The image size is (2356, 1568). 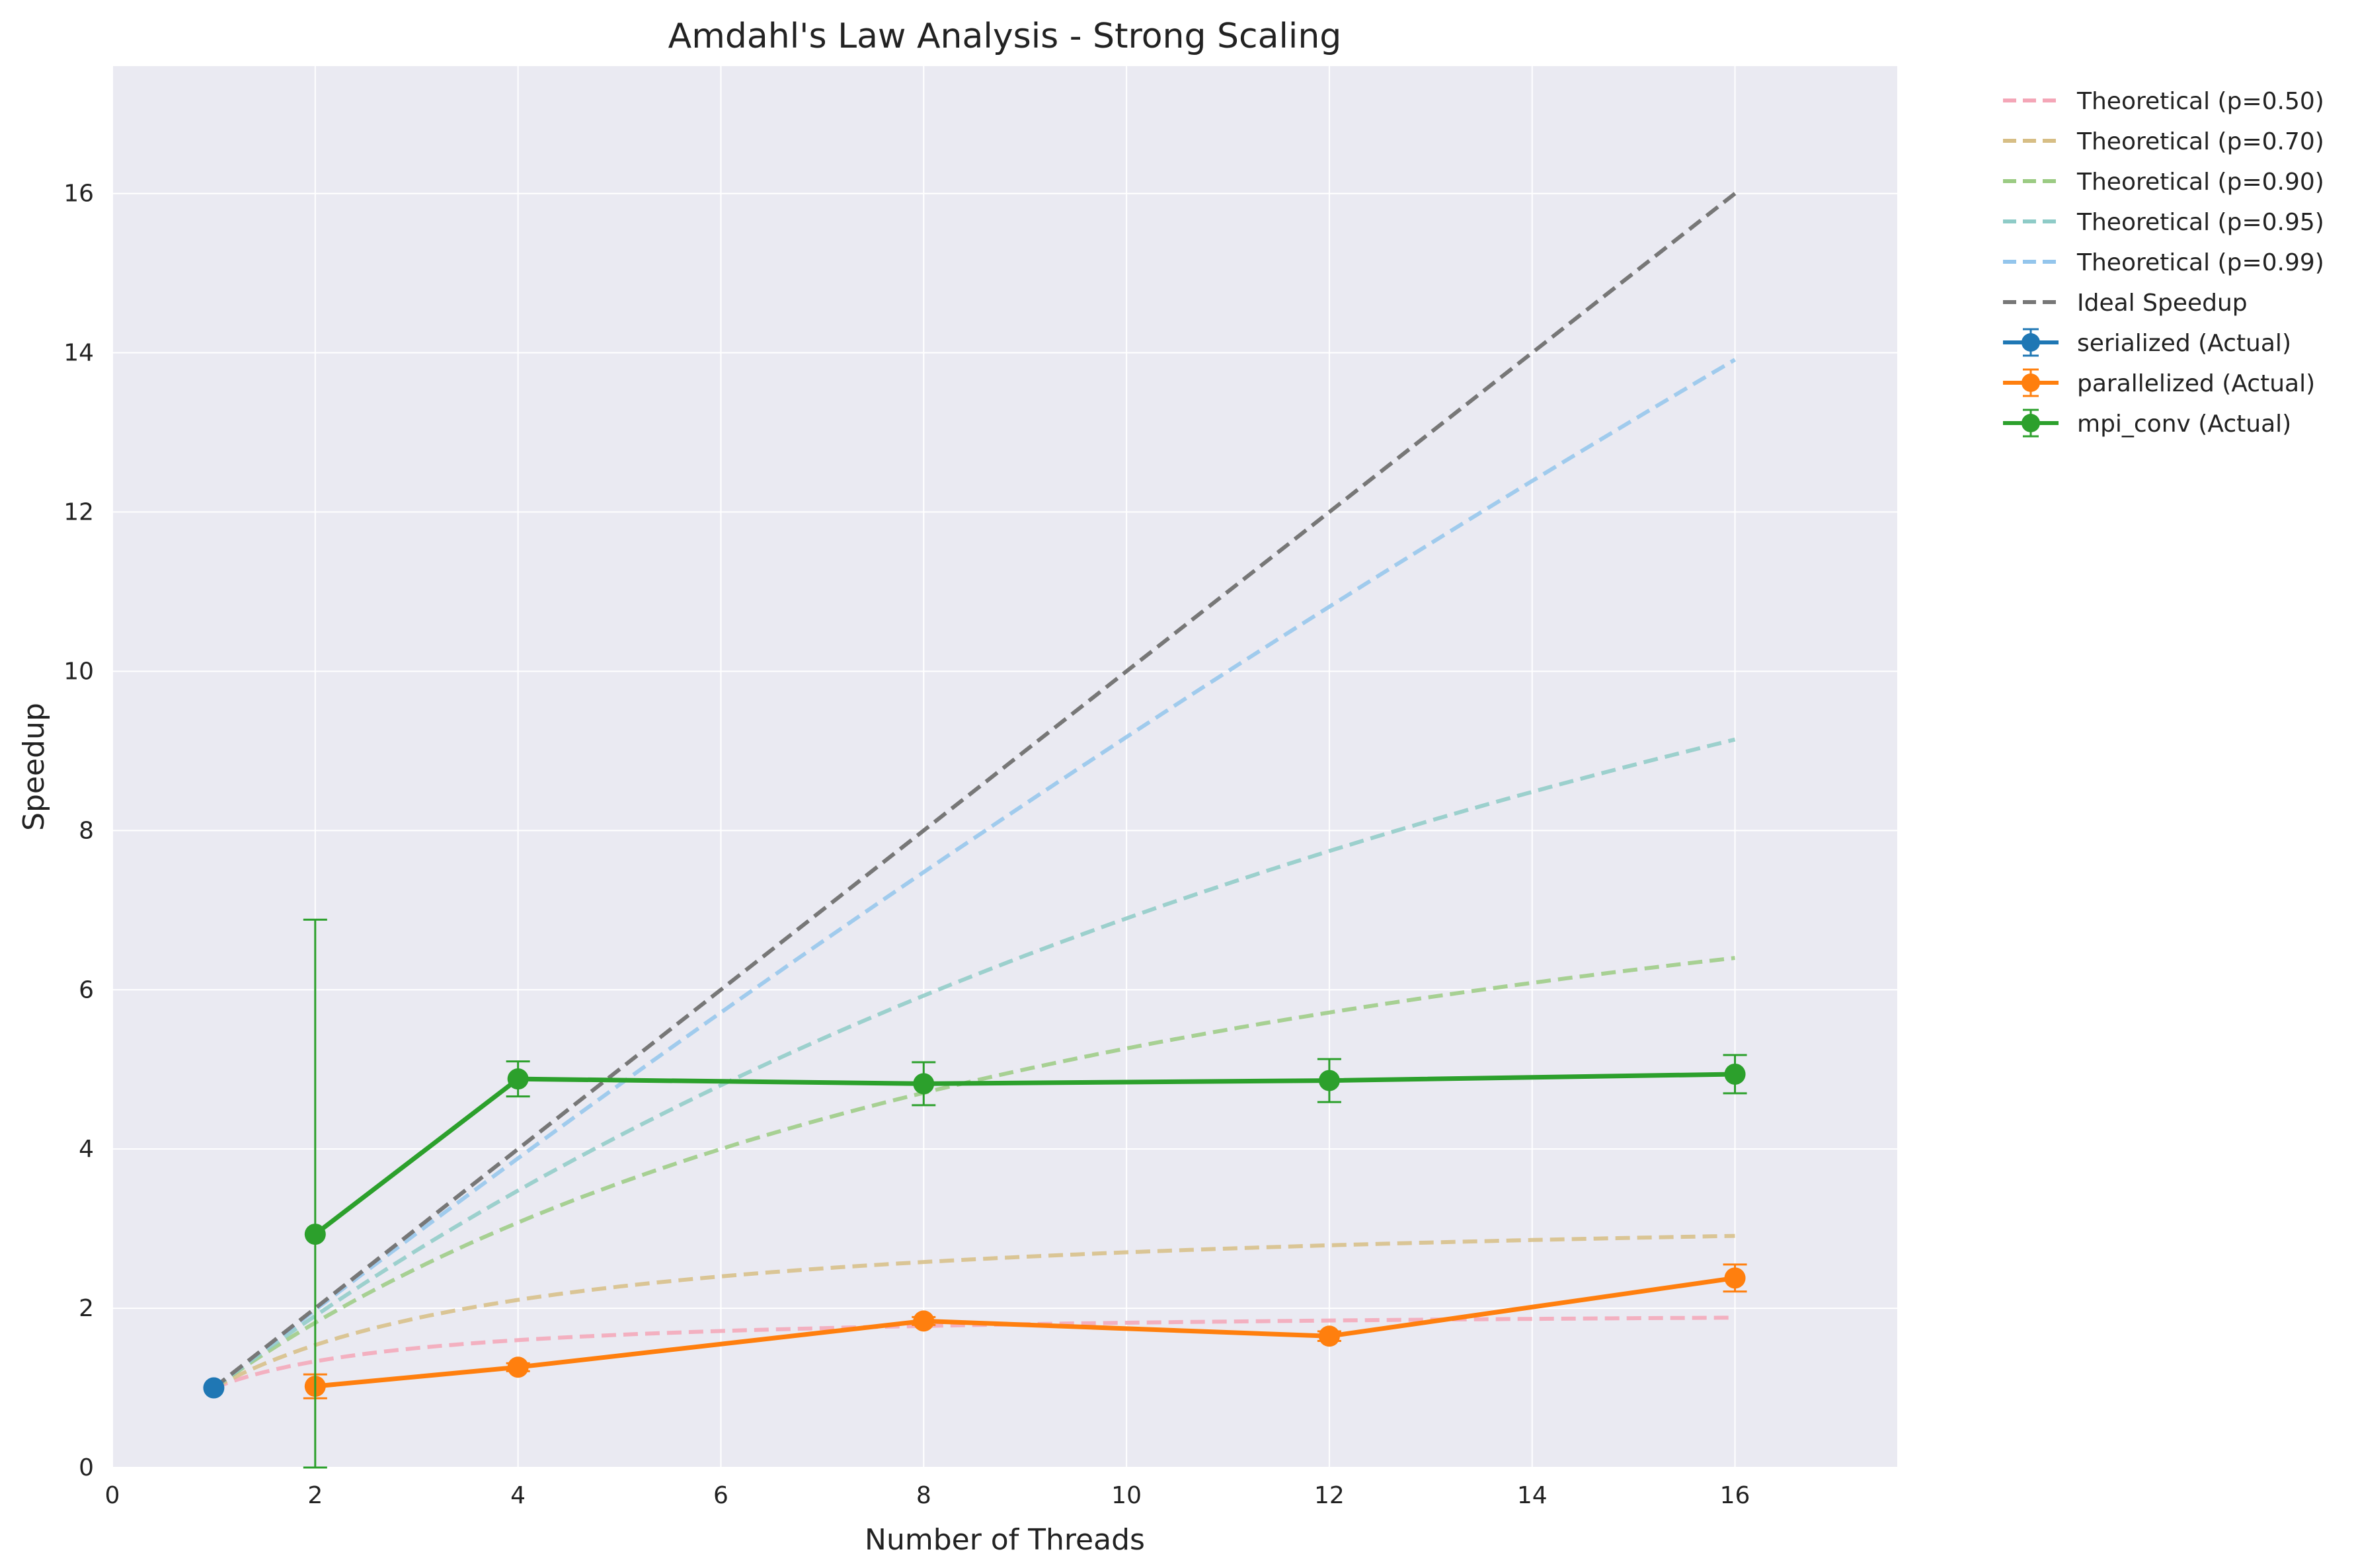 I want to click on x-tick-label: 12, so click(x=1329, y=1495).